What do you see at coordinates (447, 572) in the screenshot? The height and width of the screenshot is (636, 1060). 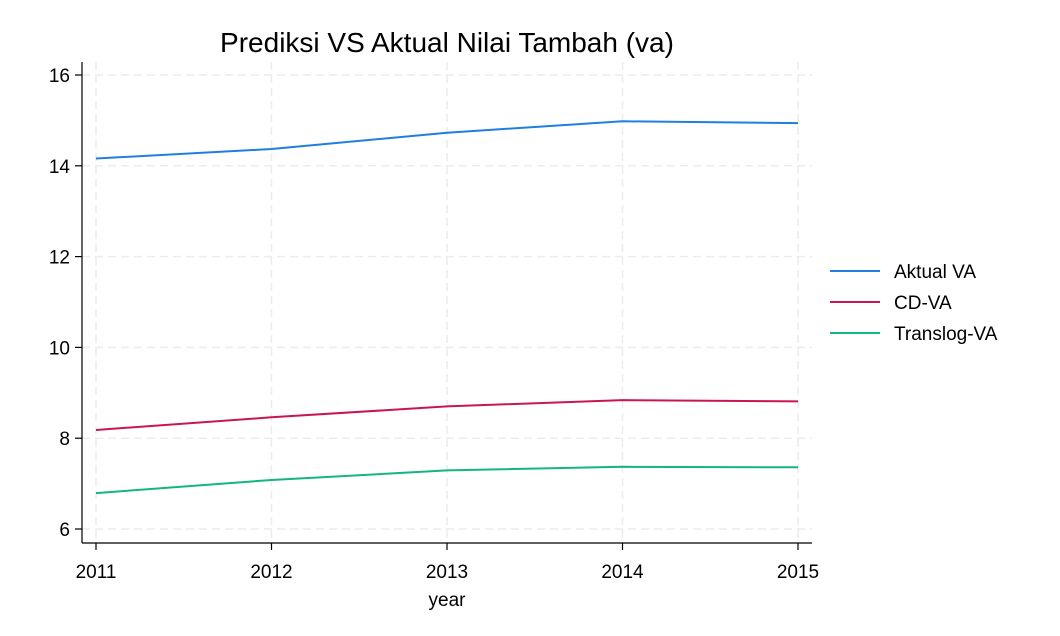 I see `x-tick-label-2013: 2013` at bounding box center [447, 572].